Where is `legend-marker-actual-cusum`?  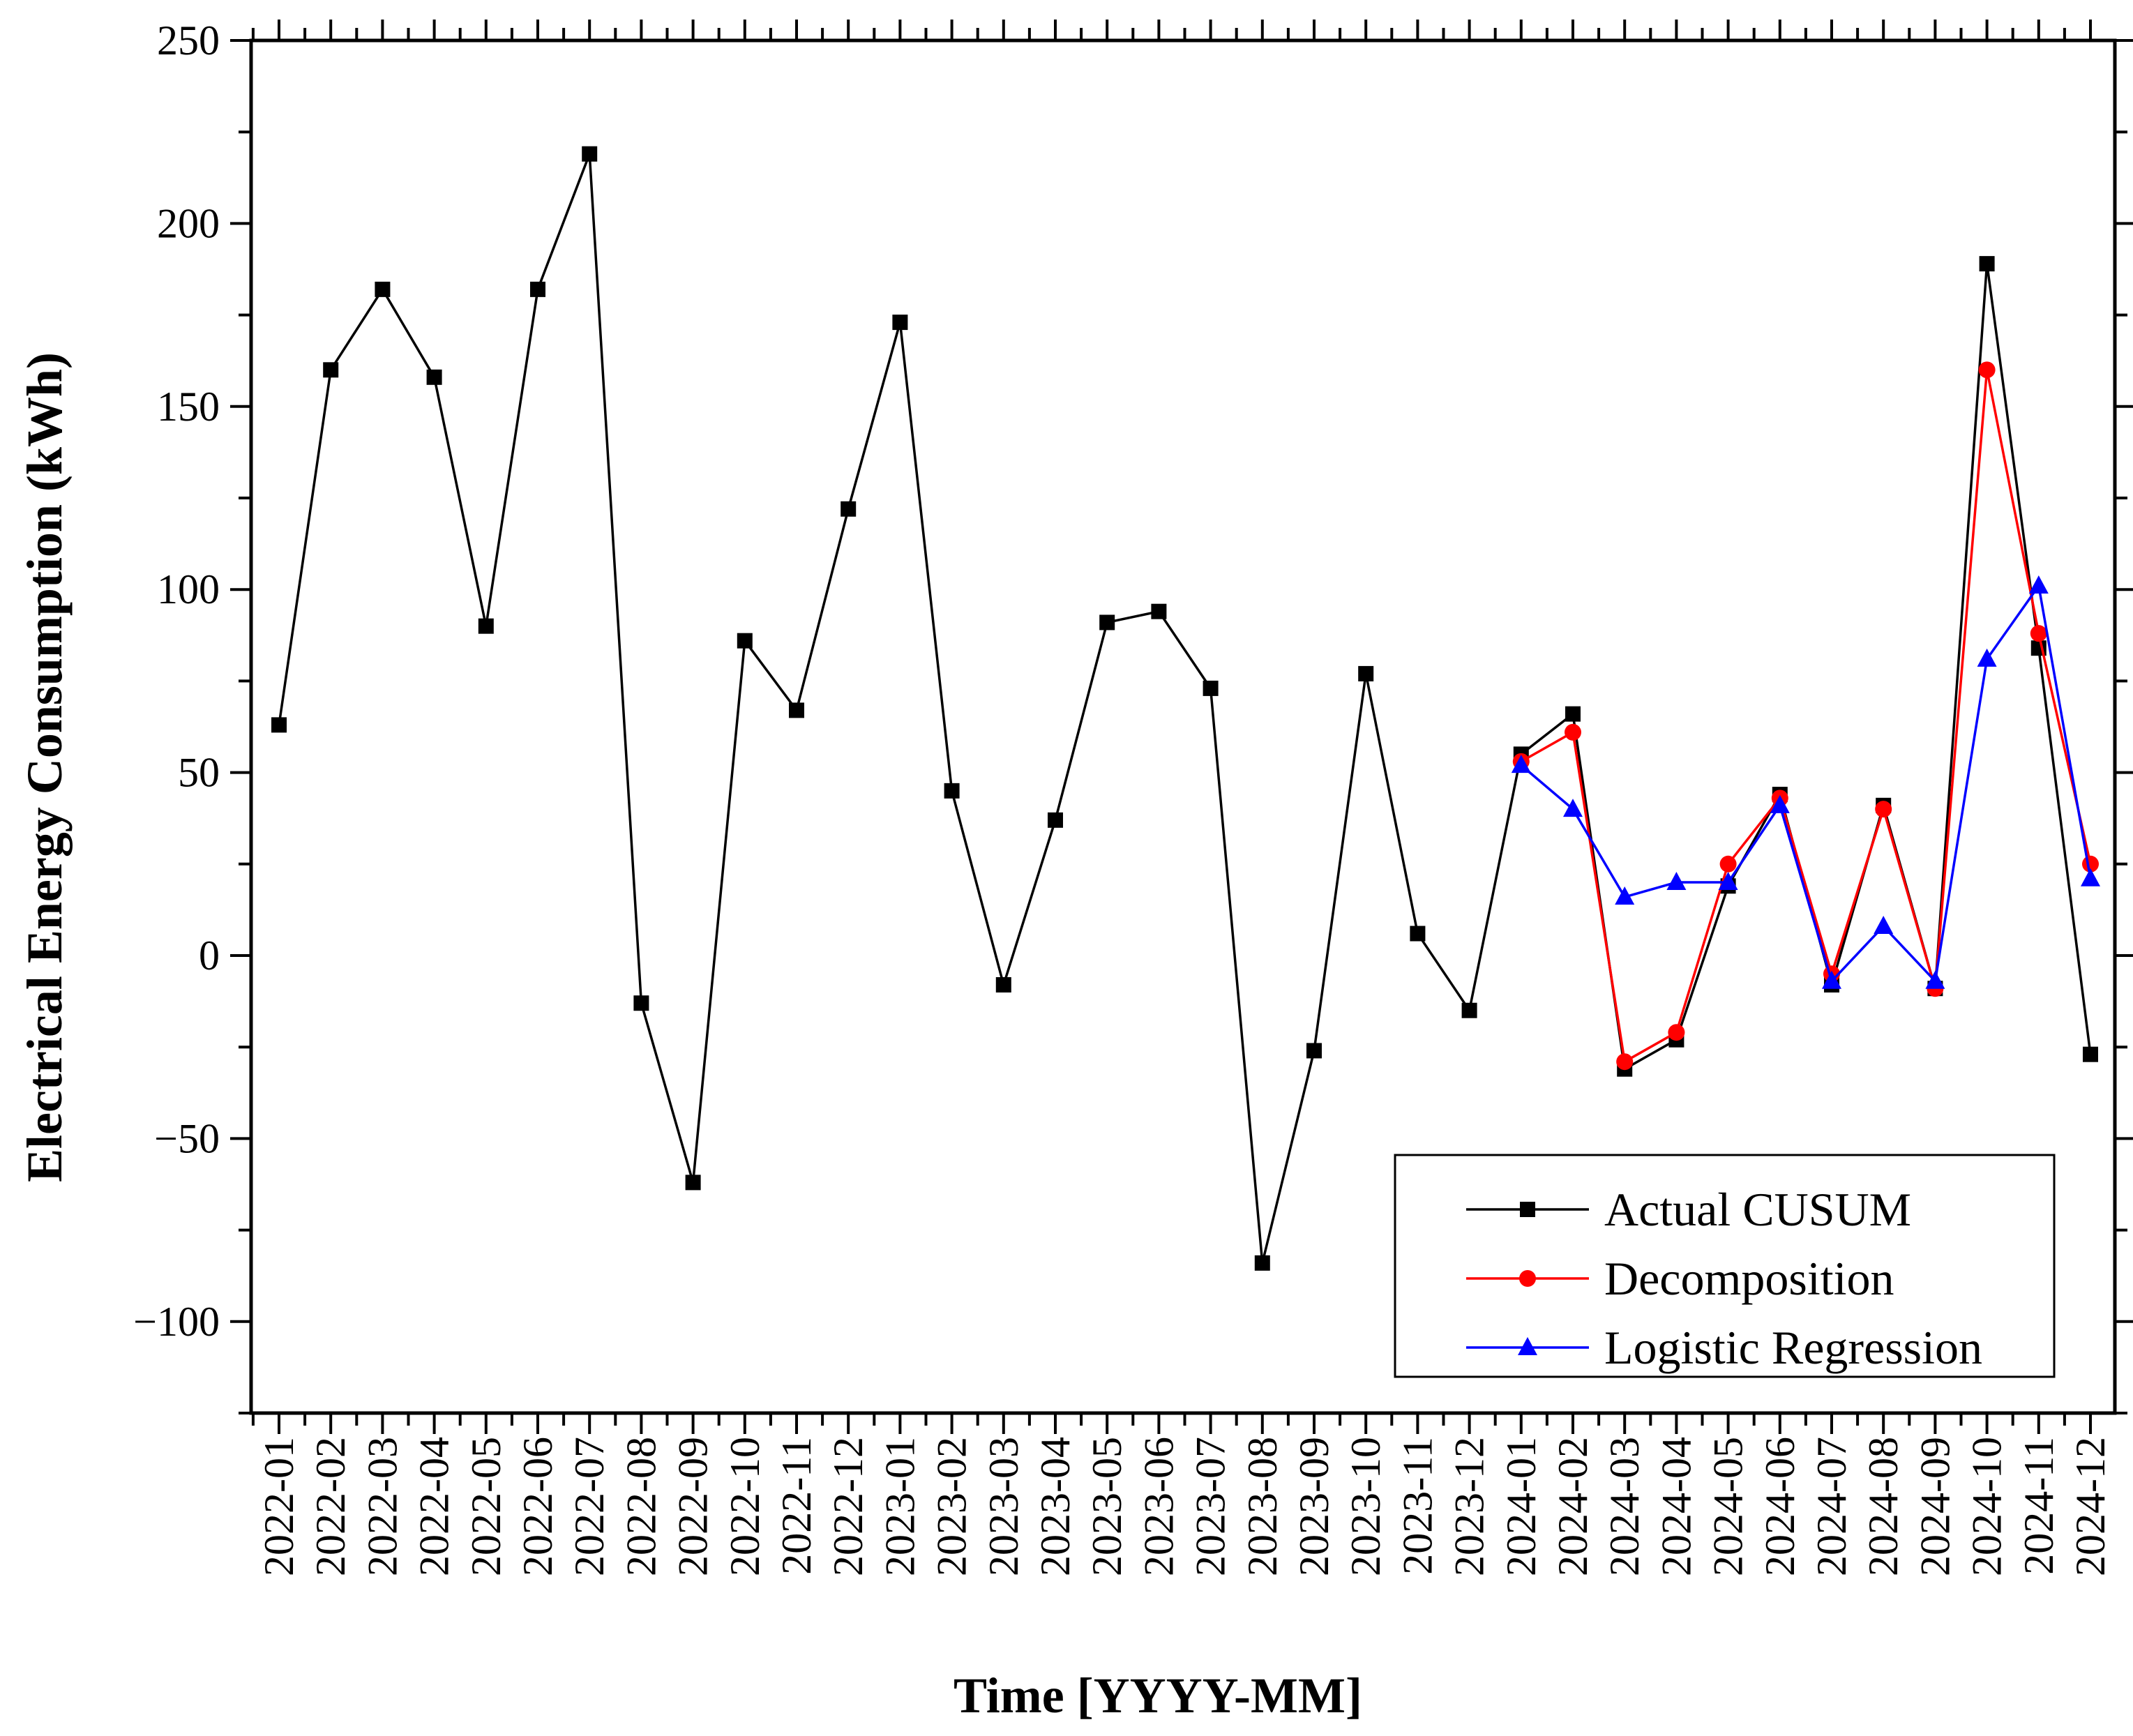 legend-marker-actual-cusum is located at coordinates (1527, 1209).